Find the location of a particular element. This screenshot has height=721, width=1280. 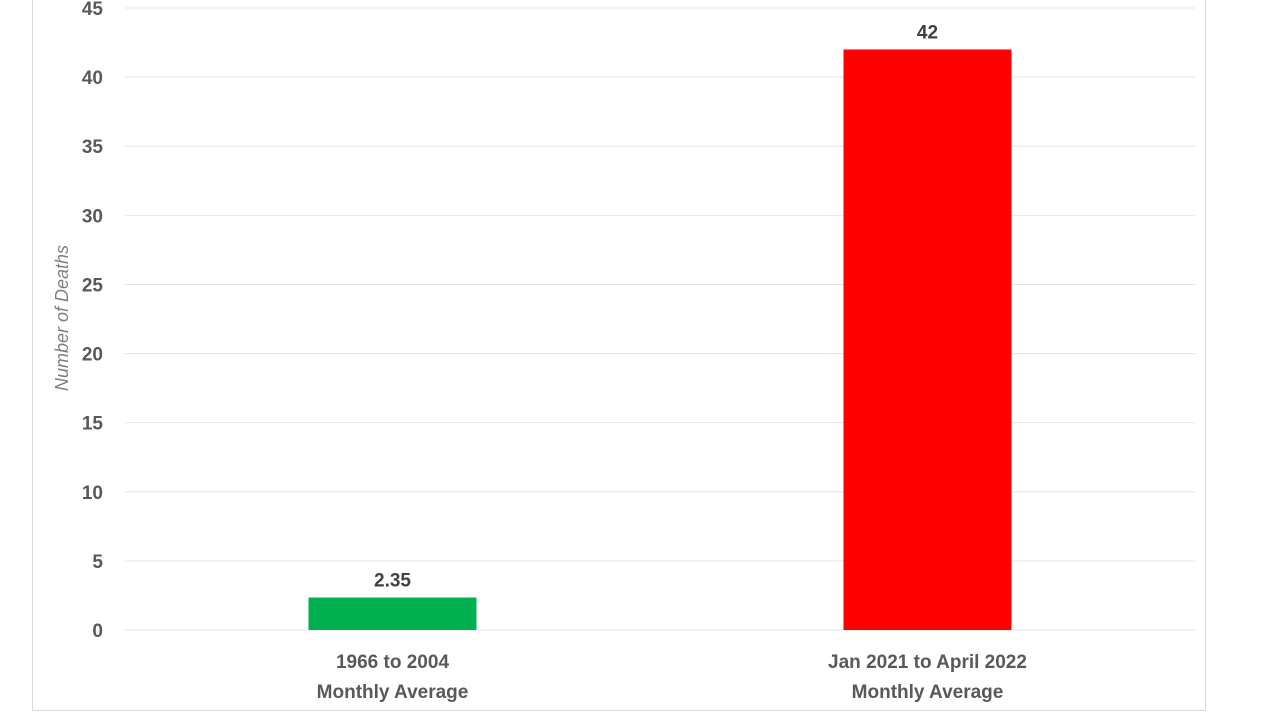

x-tick-label-1-line-1: 1966 to 2004 is located at coordinates (392, 662).